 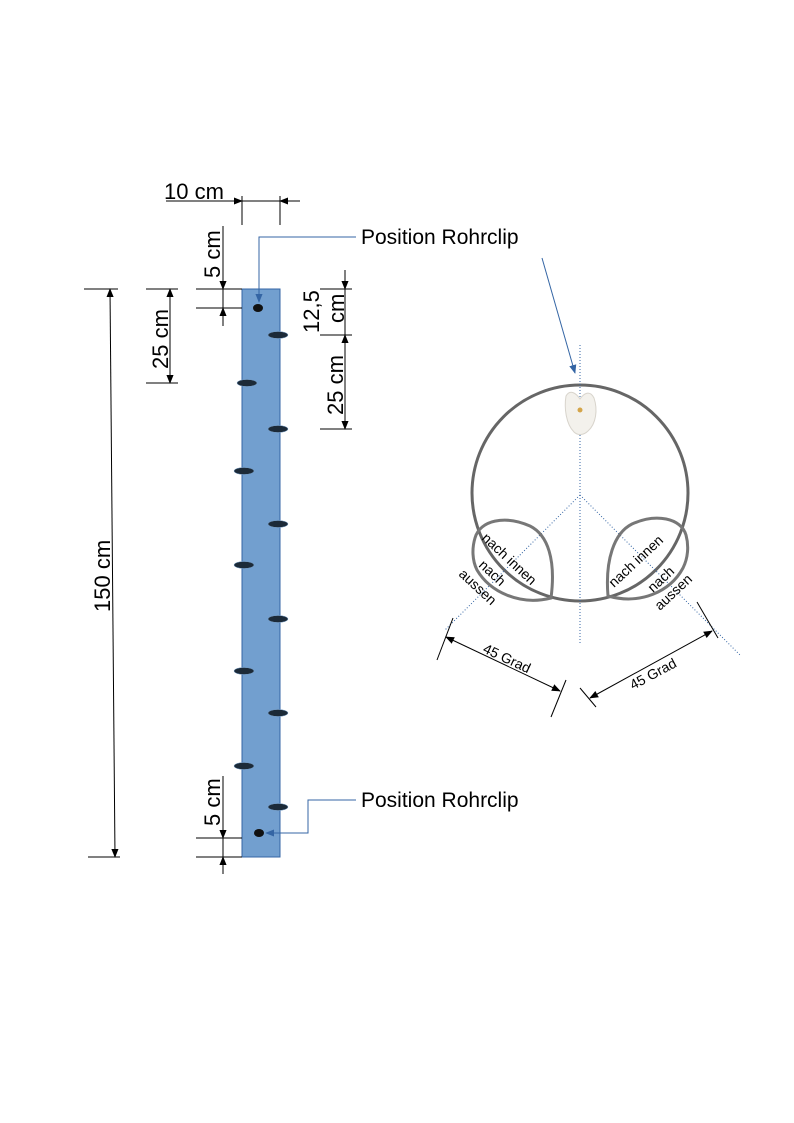 I want to click on top-offset-dimension: 5 cm, so click(x=219, y=276).